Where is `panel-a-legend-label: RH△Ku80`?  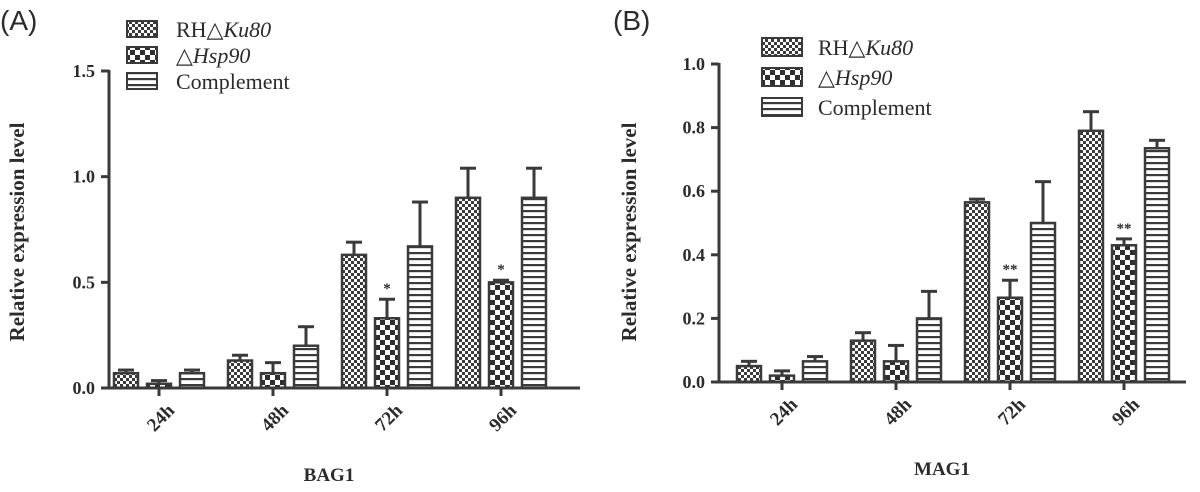 panel-a-legend-label: RH△Ku80 is located at coordinates (223, 29).